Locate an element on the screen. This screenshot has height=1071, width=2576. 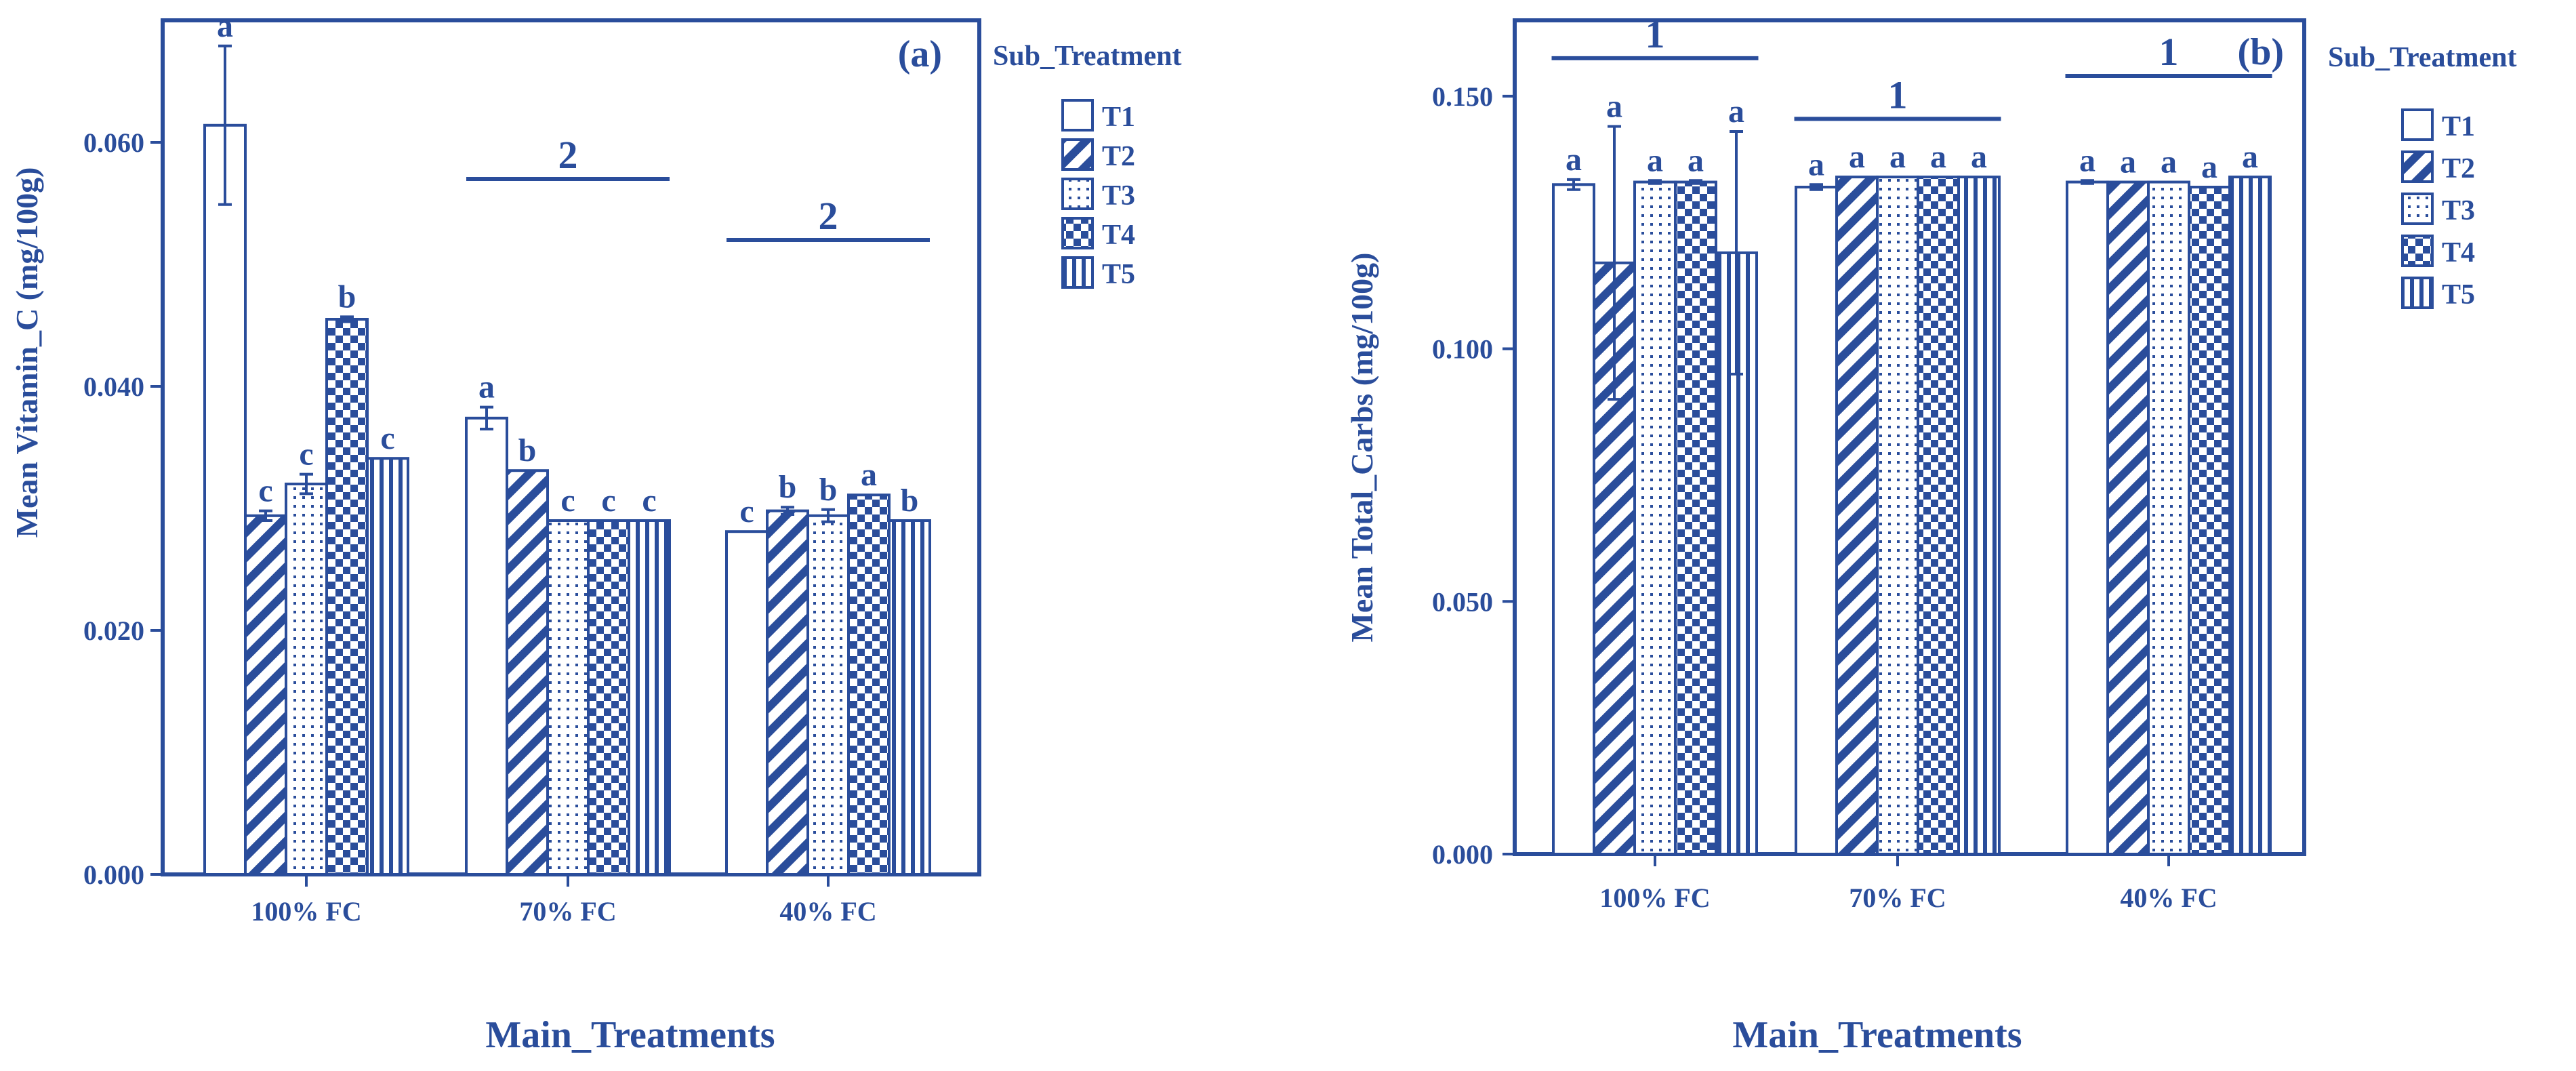
y-axis-title: Mean Total_Carbs (mg/100g) is located at coordinates (1362, 448).